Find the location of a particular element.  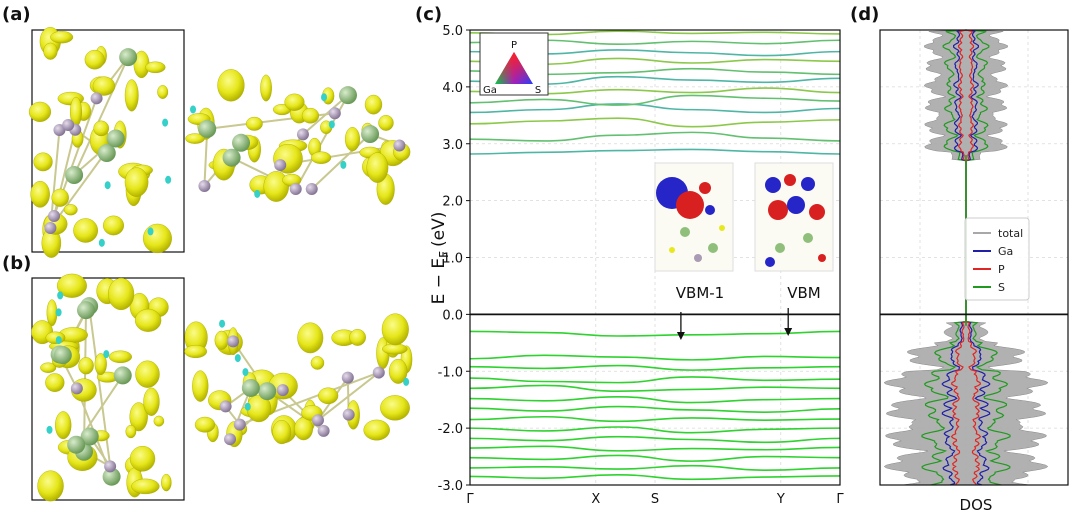

dos-legend: total Ga P S is located at coordinates (997, 259).